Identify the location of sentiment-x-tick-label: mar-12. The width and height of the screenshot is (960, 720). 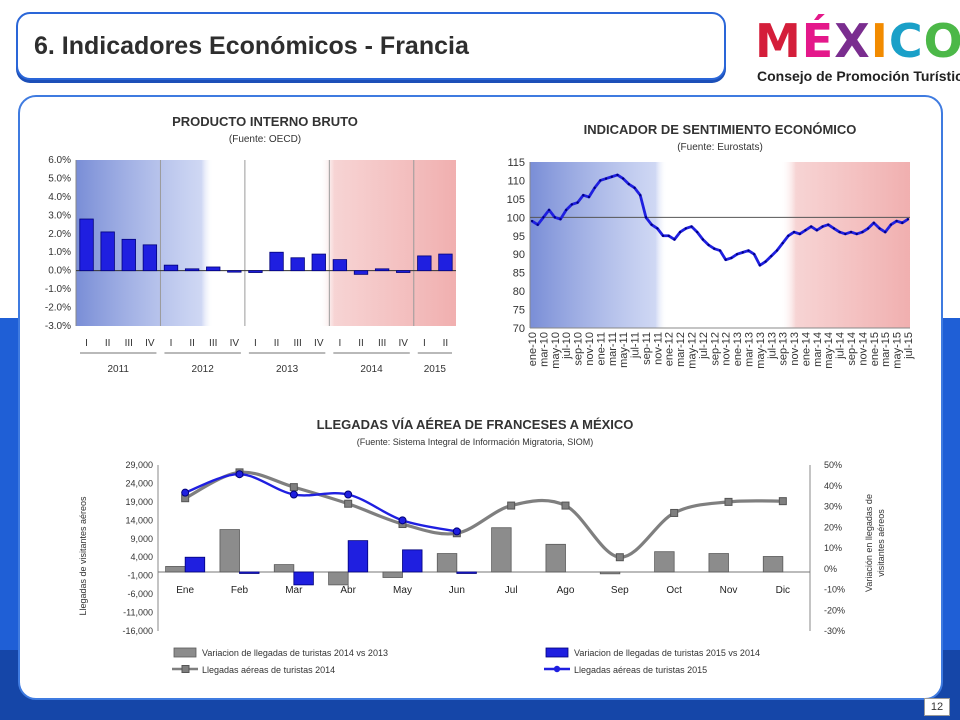
(681, 349).